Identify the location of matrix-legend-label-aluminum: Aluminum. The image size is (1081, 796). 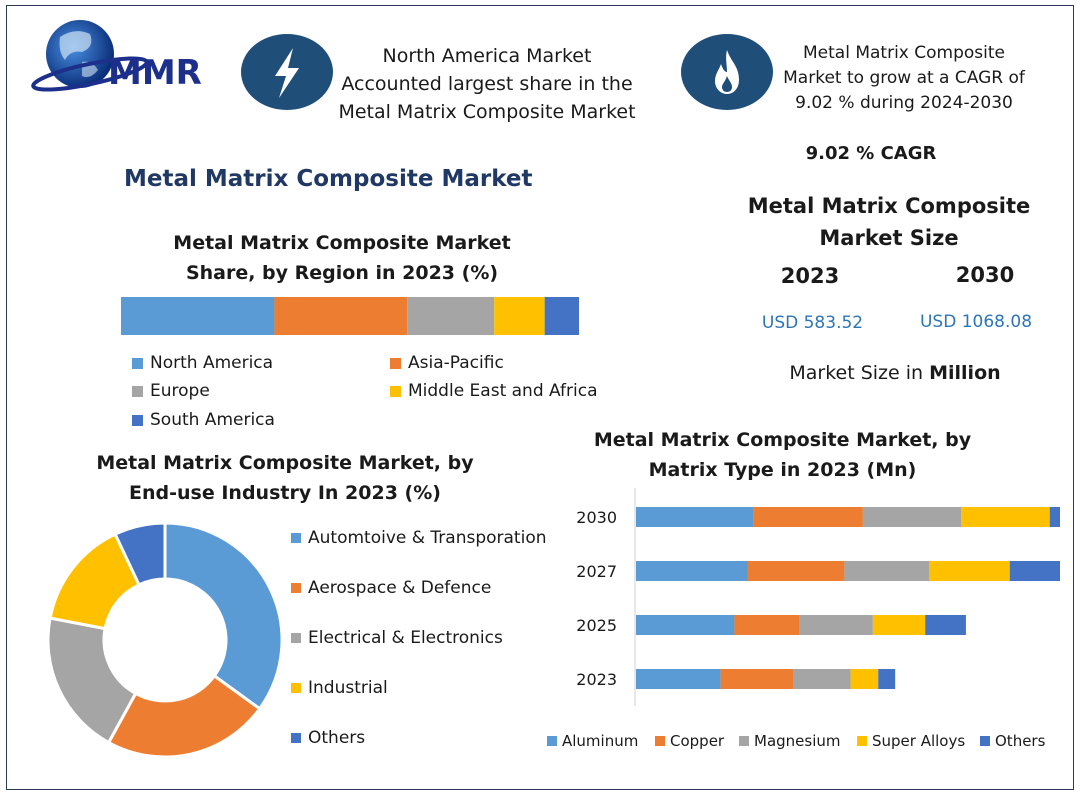
(600, 741).